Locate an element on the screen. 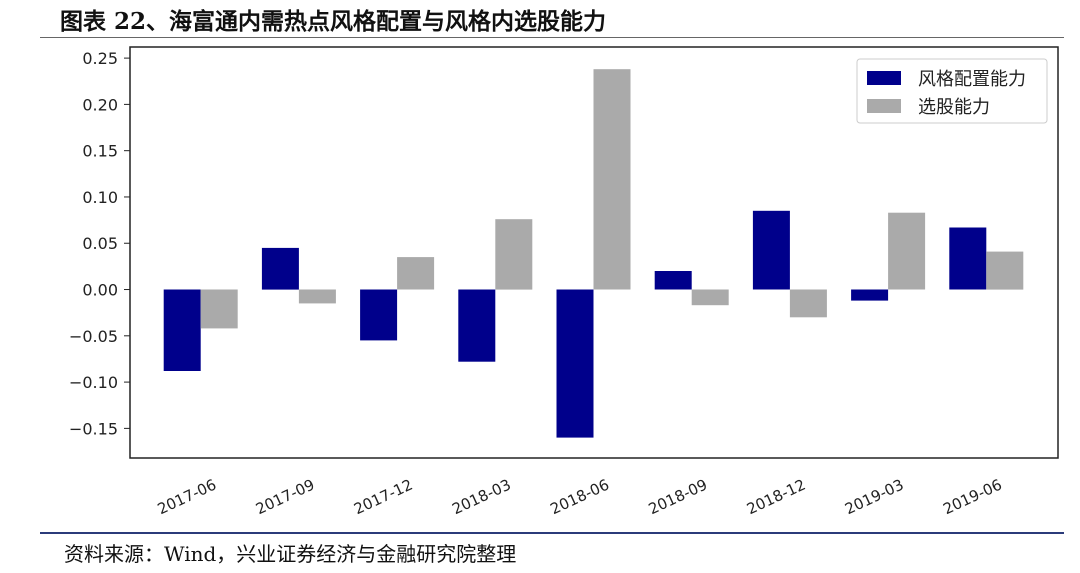 This screenshot has height=573, width=1080. y-tick-label: 0.10 is located at coordinates (100, 197).